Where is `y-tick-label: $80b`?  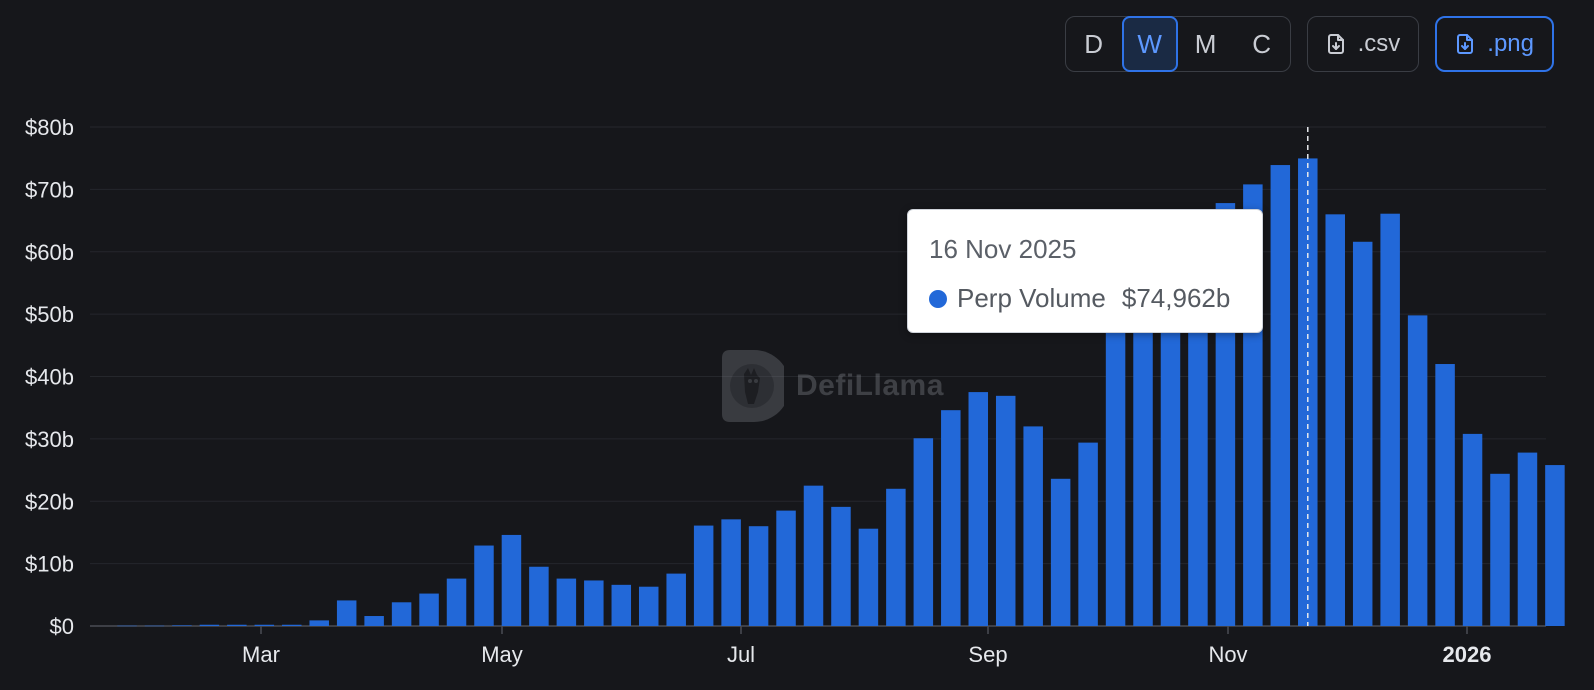 y-tick-label: $80b is located at coordinates (49, 127).